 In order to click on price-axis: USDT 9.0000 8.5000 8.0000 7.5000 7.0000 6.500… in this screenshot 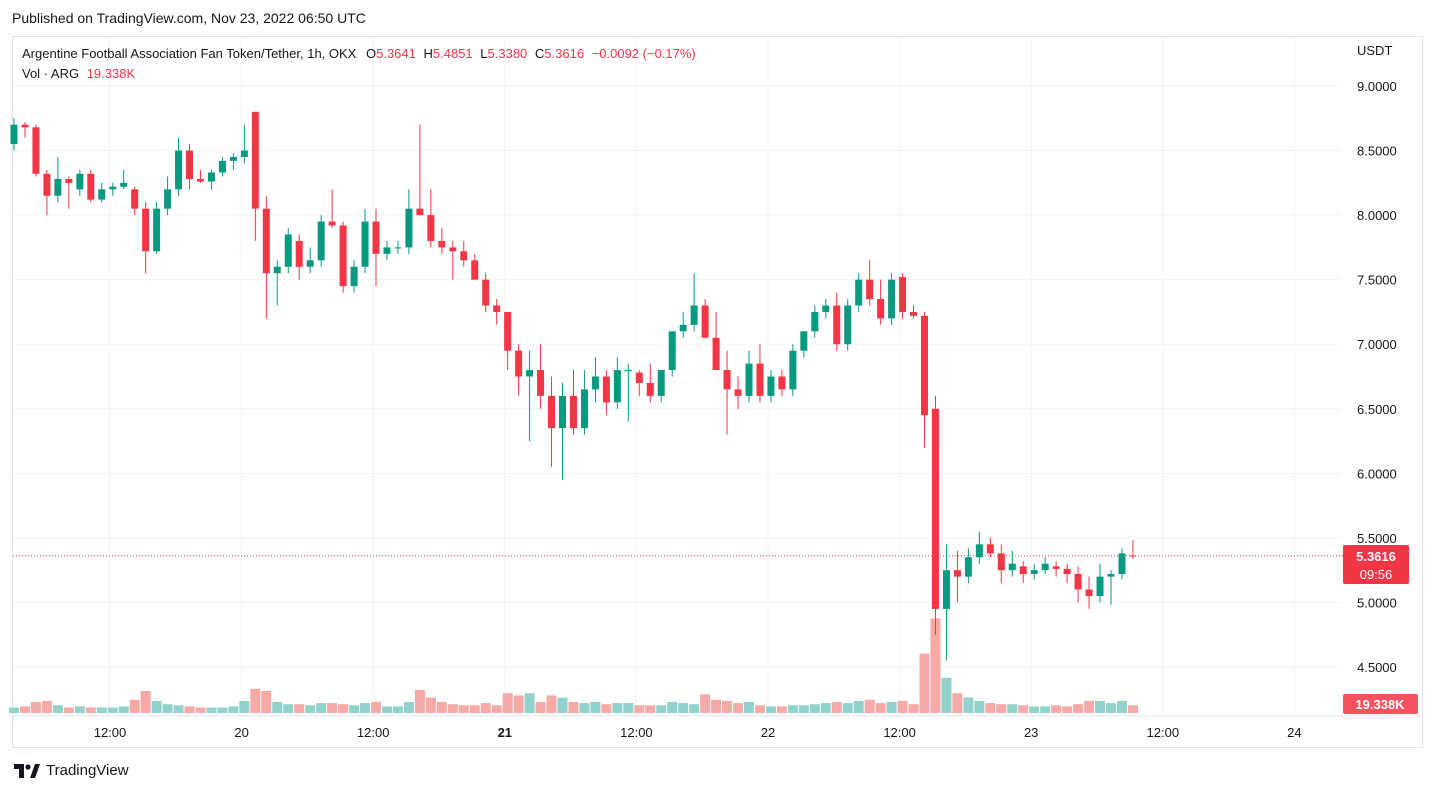, I will do `click(1377, 359)`.